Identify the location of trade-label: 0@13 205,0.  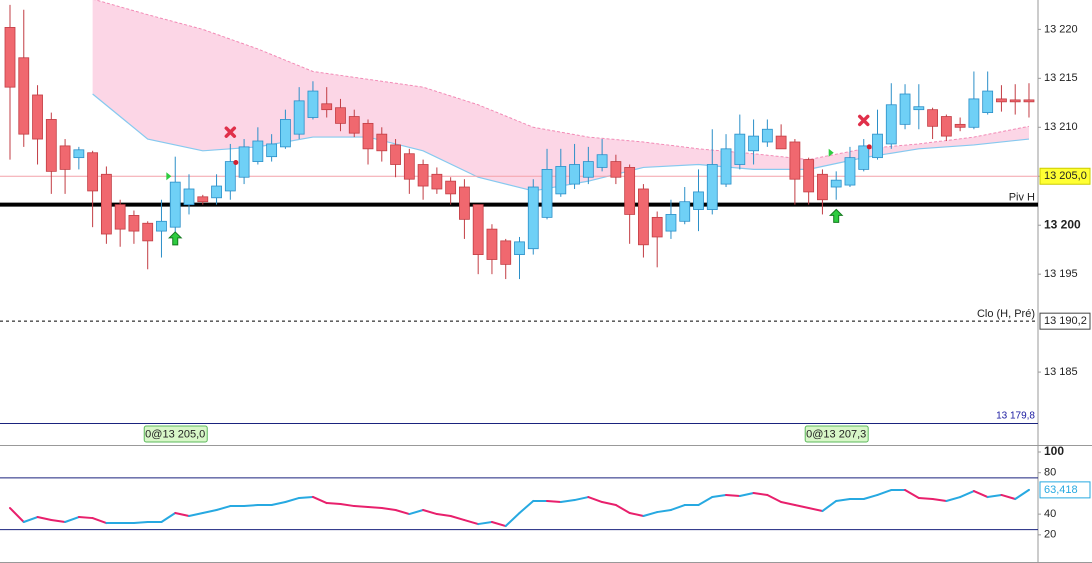
(175, 434).